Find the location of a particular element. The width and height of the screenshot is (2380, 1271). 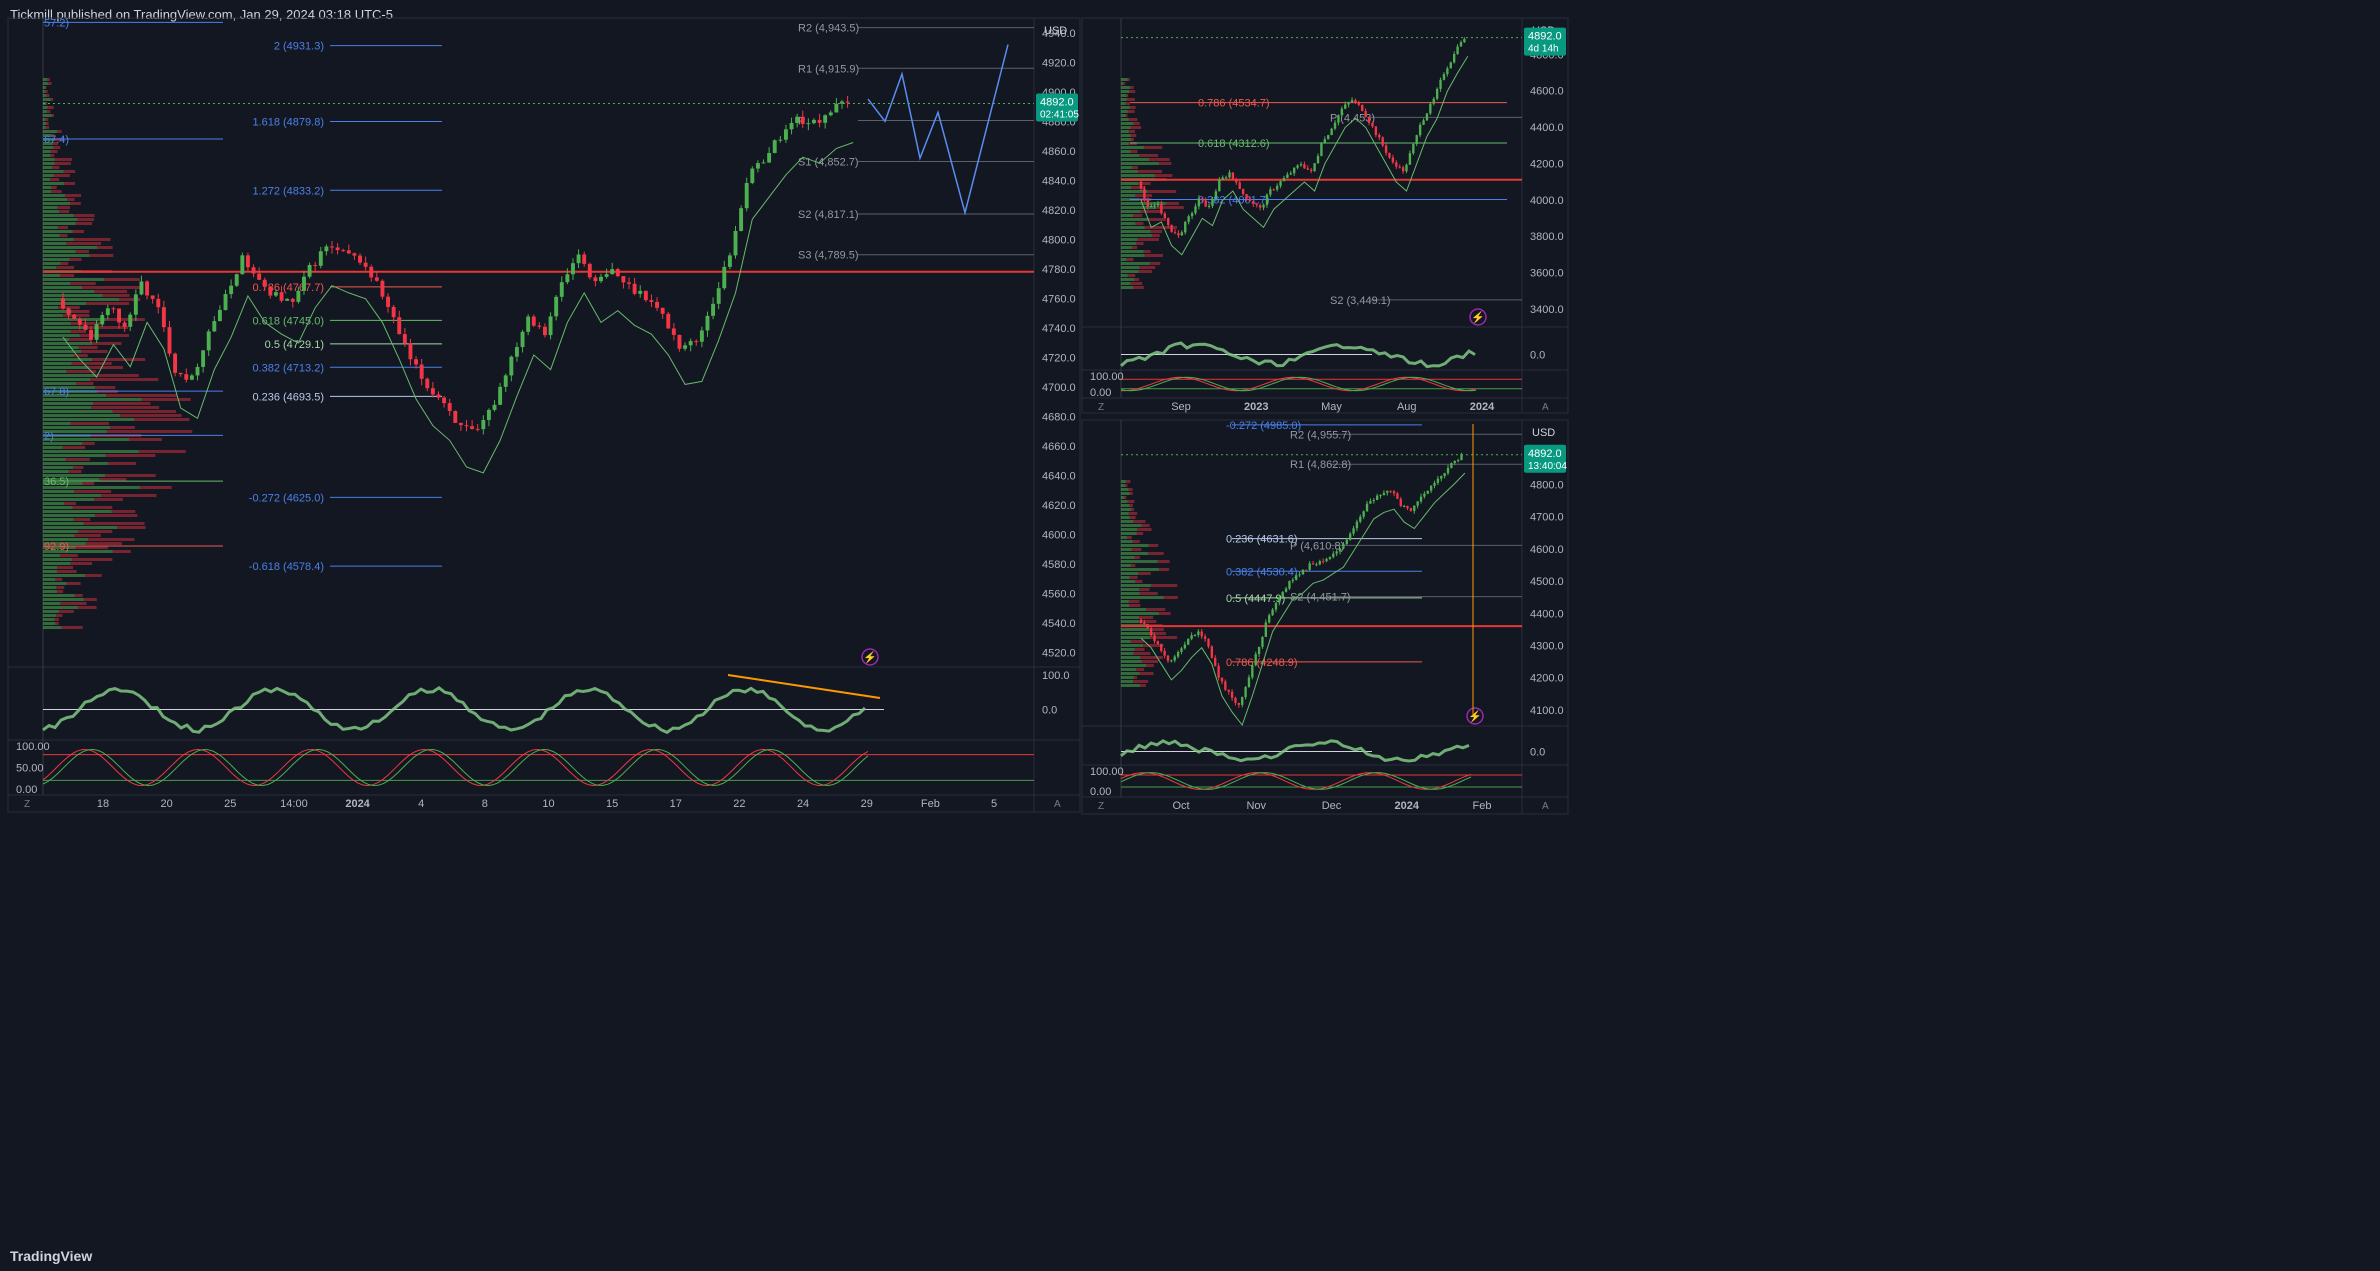

fib-stub-label: 57.2) is located at coordinates (56, 23).